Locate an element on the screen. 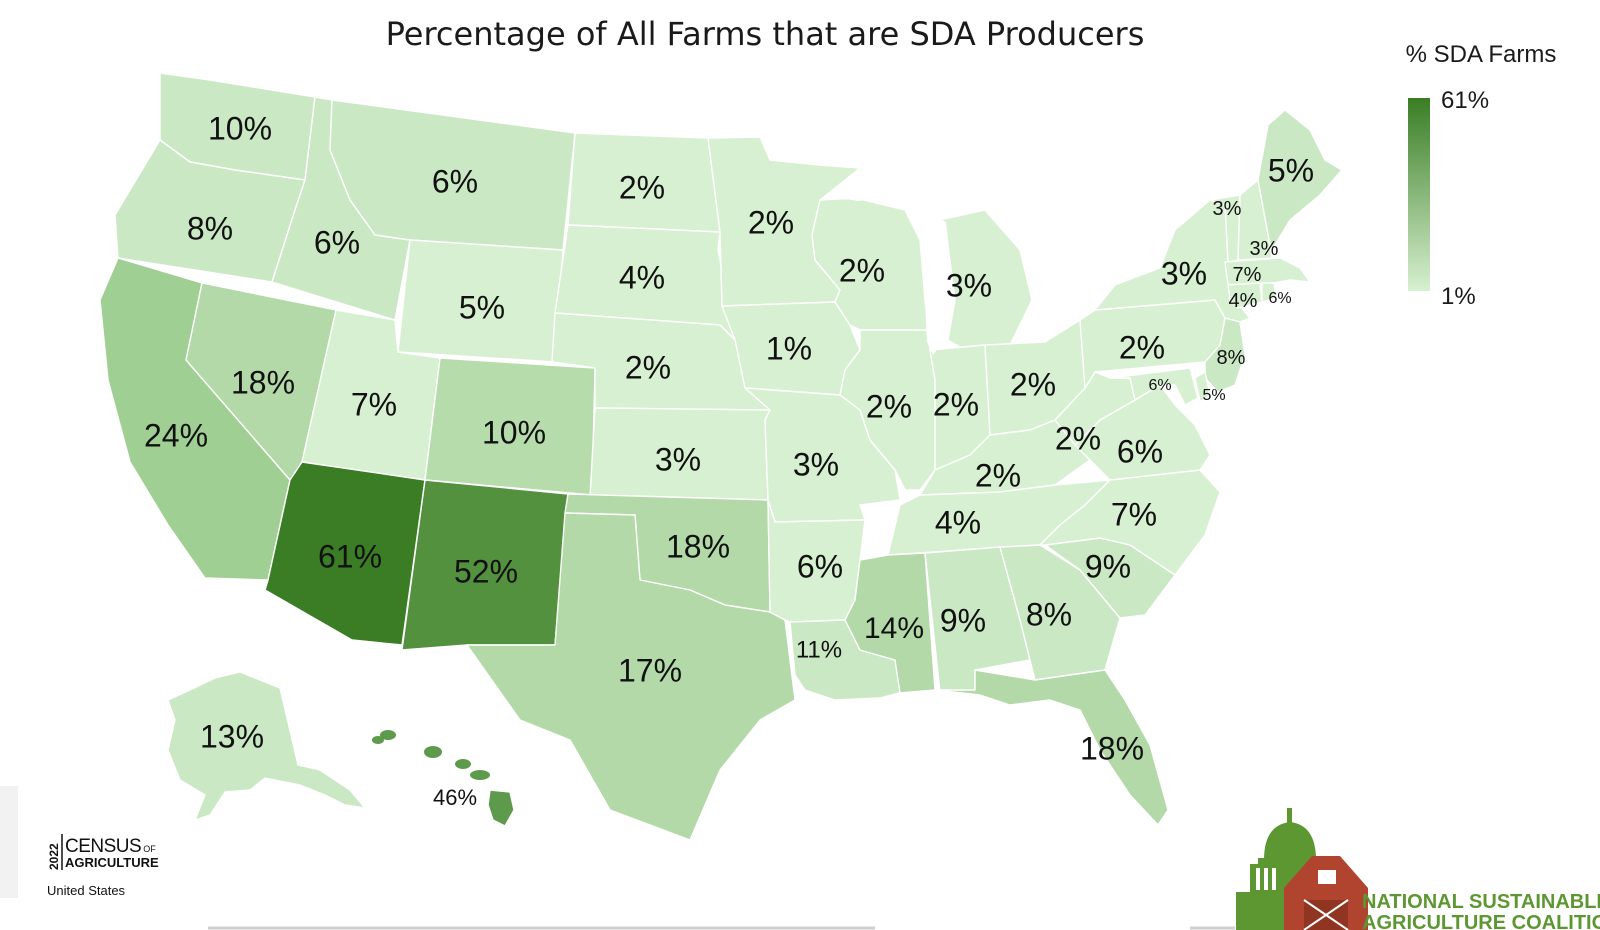 The width and height of the screenshot is (1600, 930). lake-superior is located at coordinates (880, 185).